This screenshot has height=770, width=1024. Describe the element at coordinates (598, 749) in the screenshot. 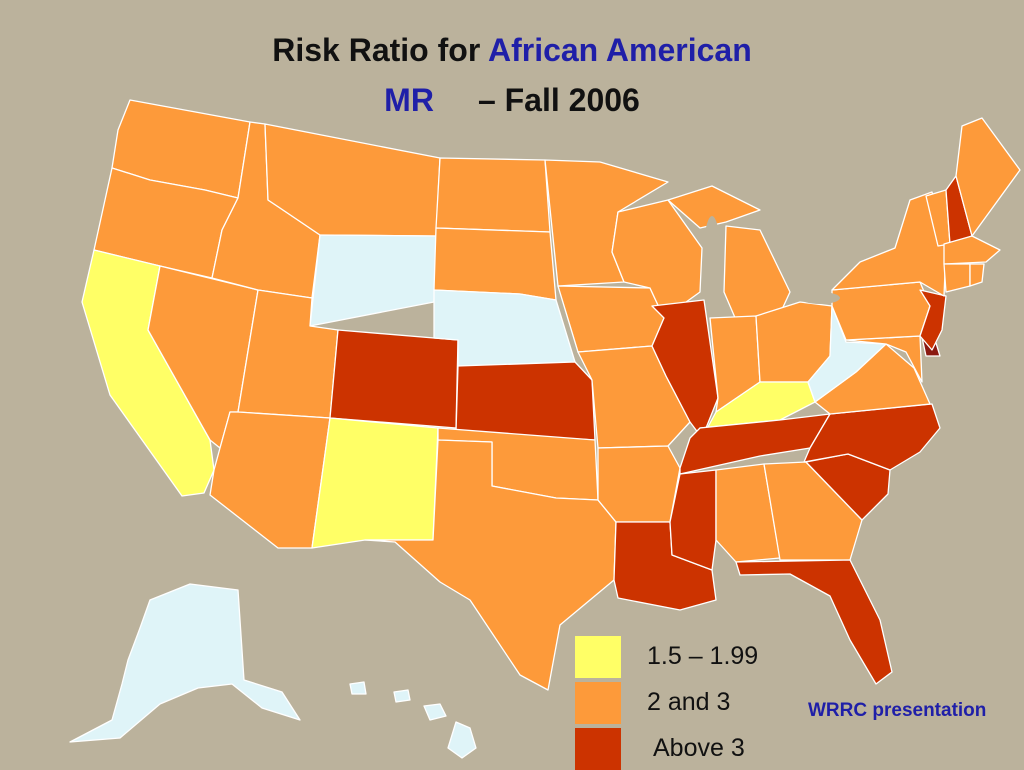

I see `legend-swatch-red` at that location.